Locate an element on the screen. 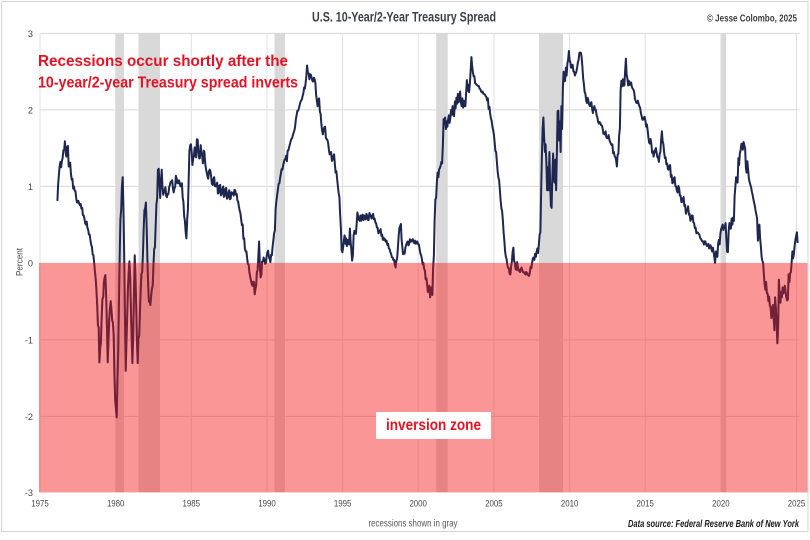 This screenshot has height=540, width=810. svg-text:Recessions occur shortly after: Recessions occur shortly after the is located at coordinates (163, 61).